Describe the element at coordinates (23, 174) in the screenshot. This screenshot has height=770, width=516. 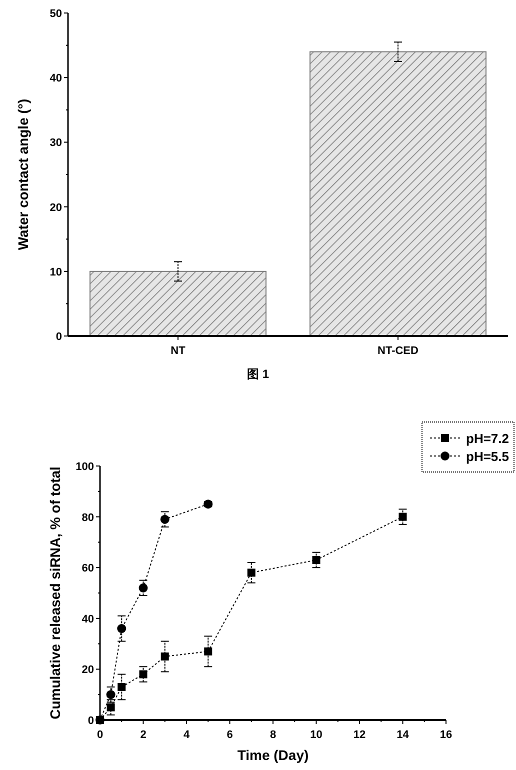
I see `y-axis-title: Water contact angle (°)` at that location.